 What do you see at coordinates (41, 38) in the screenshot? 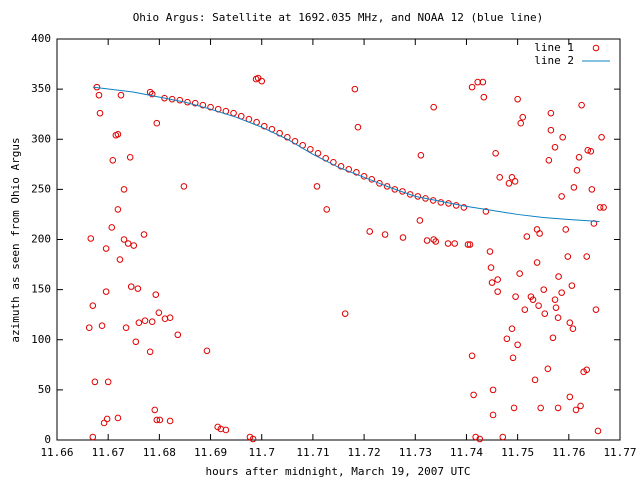
I see `y-tick-label: 400` at bounding box center [41, 38].